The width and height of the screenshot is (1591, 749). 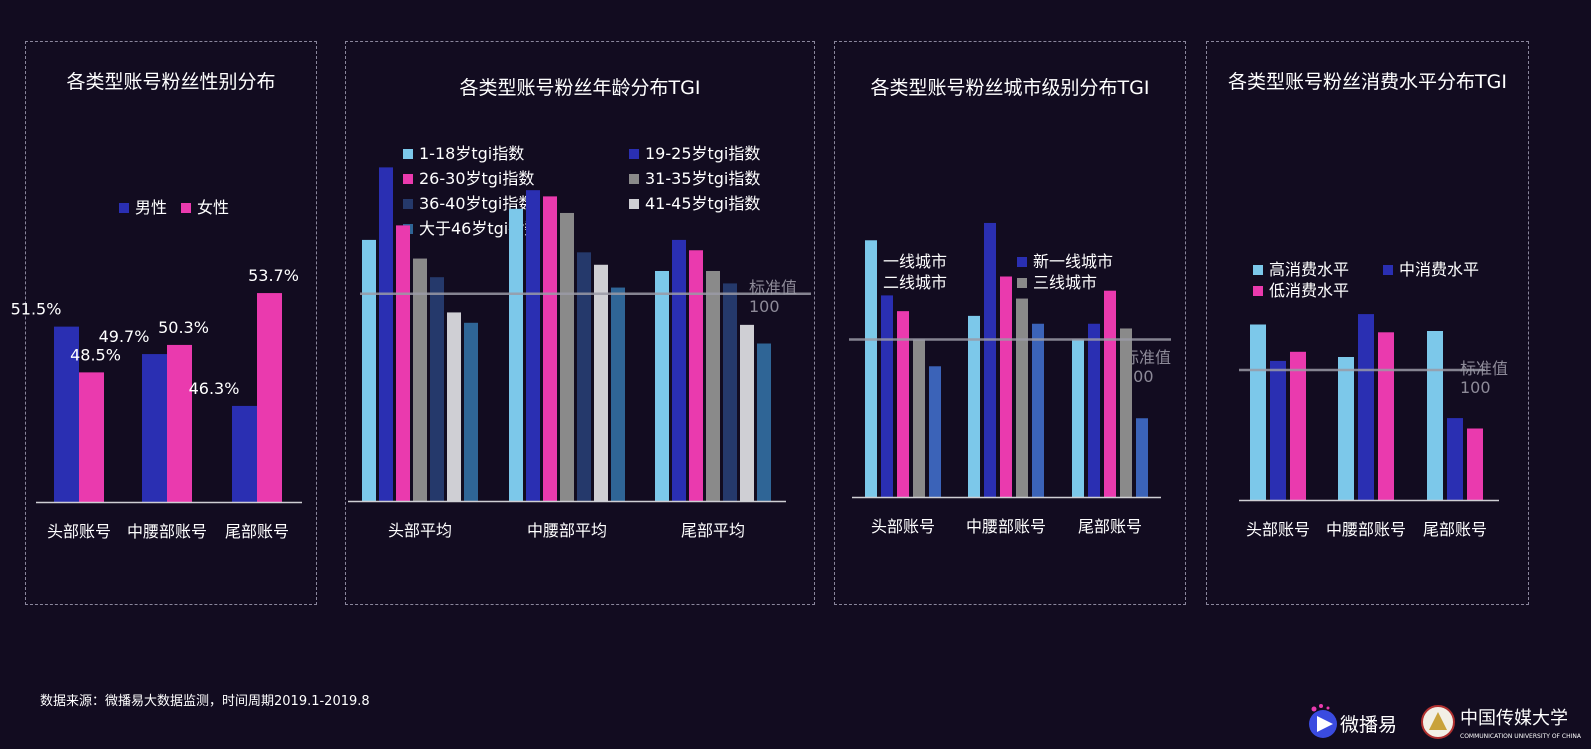 What do you see at coordinates (1484, 368) in the screenshot?
I see `consumption-reference-label-text: 标准值` at bounding box center [1484, 368].